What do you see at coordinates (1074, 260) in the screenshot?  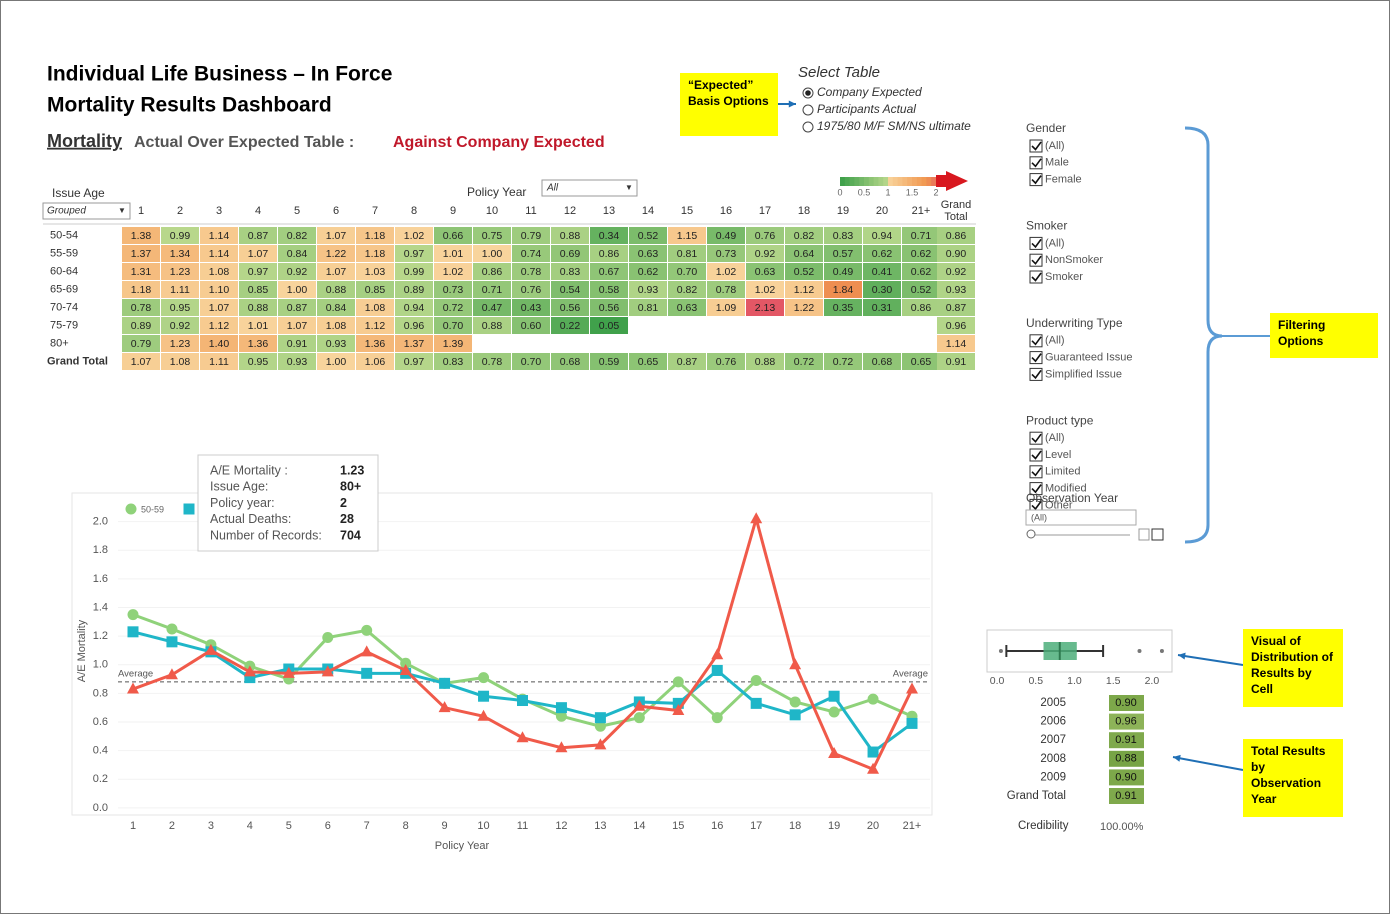 I see `filter-option: NonSmoker` at bounding box center [1074, 260].